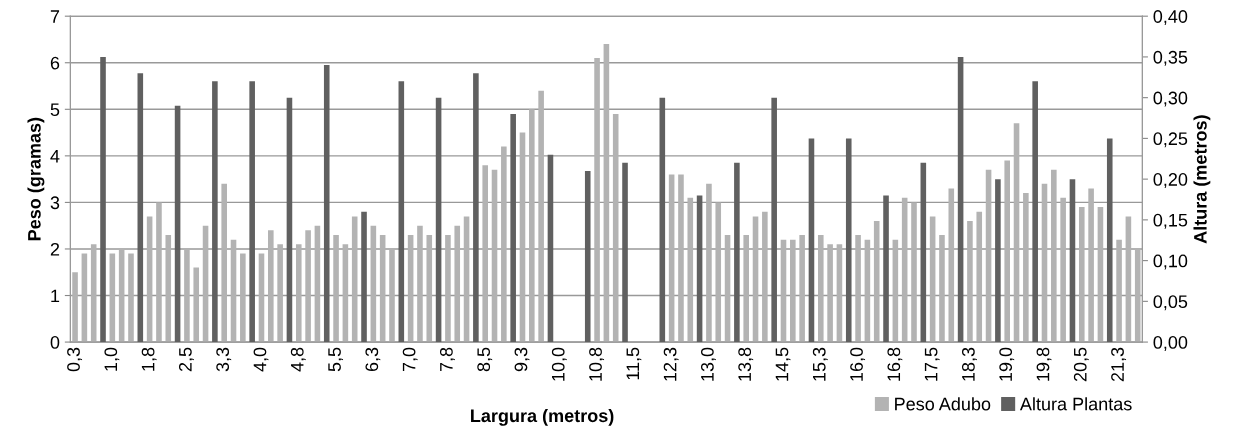 Image resolution: width=1235 pixels, height=426 pixels. What do you see at coordinates (820, 364) in the screenshot?
I see `x-tick-label: 15,3` at bounding box center [820, 364].